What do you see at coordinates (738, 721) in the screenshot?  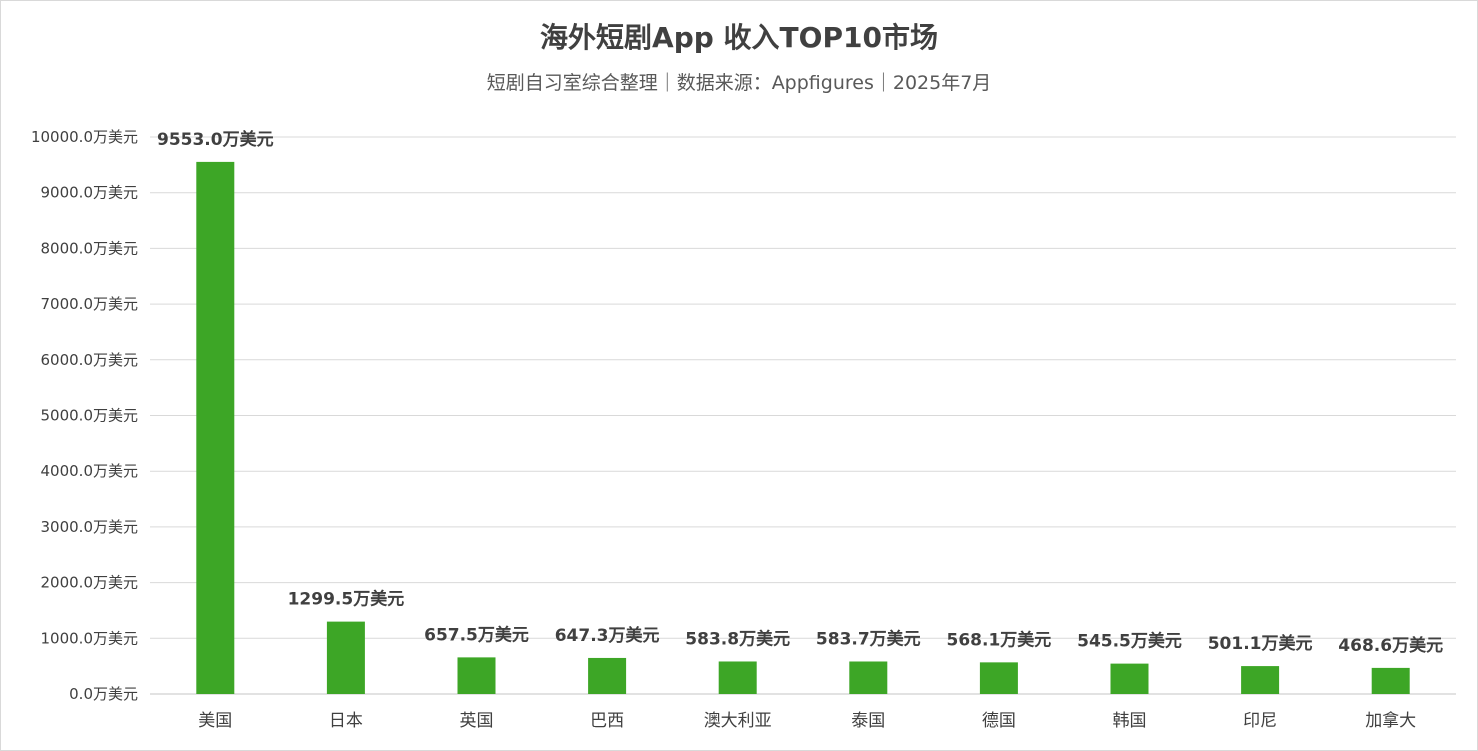 I see `x-tick-label: 澳大利亚` at bounding box center [738, 721].